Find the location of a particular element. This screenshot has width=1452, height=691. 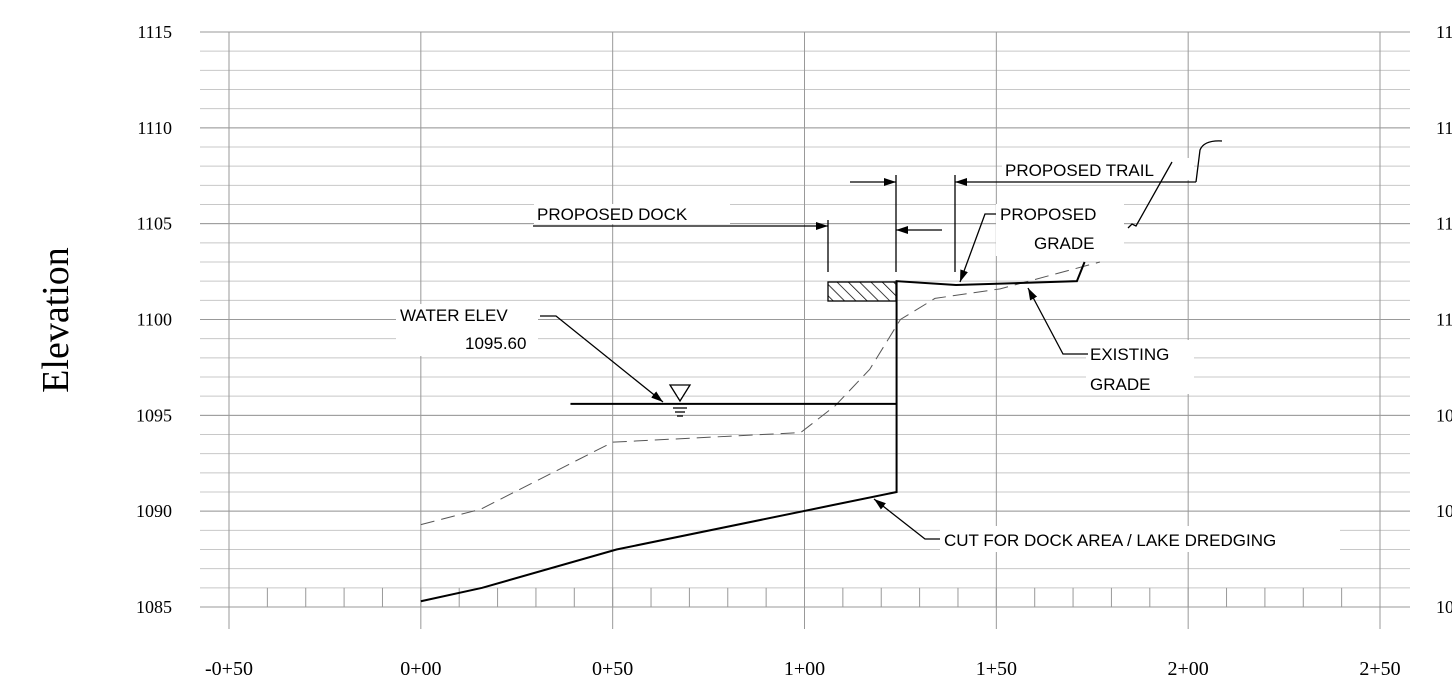

annotation: WATER ELEV is located at coordinates (454, 315).